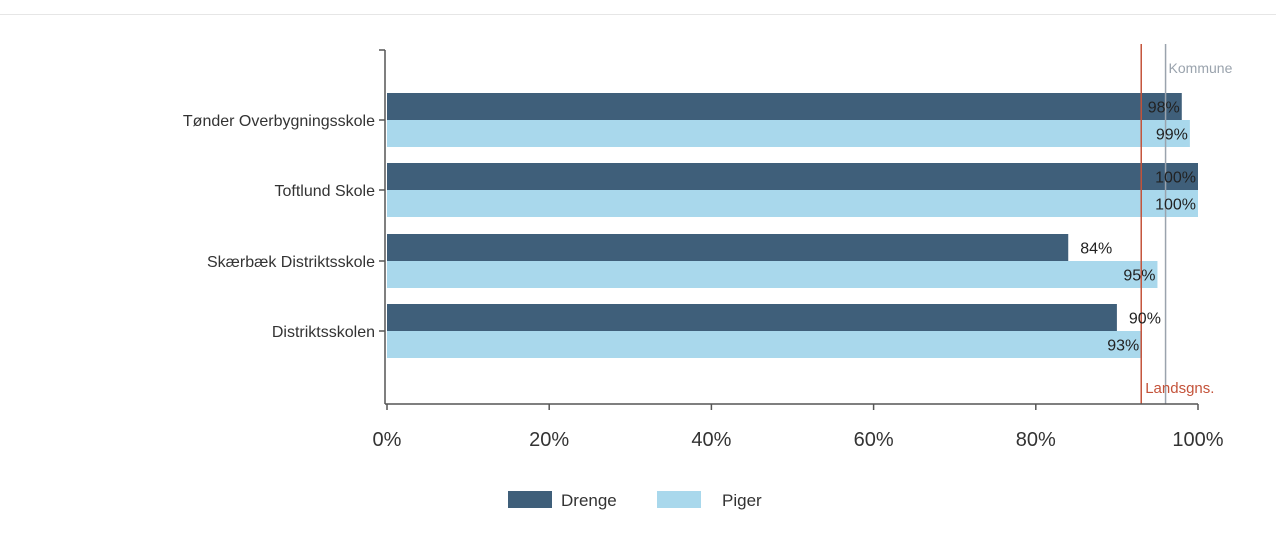 The width and height of the screenshot is (1276, 535). Describe the element at coordinates (1197, 440) in the screenshot. I see `x-tick-label-5: 100%` at that location.